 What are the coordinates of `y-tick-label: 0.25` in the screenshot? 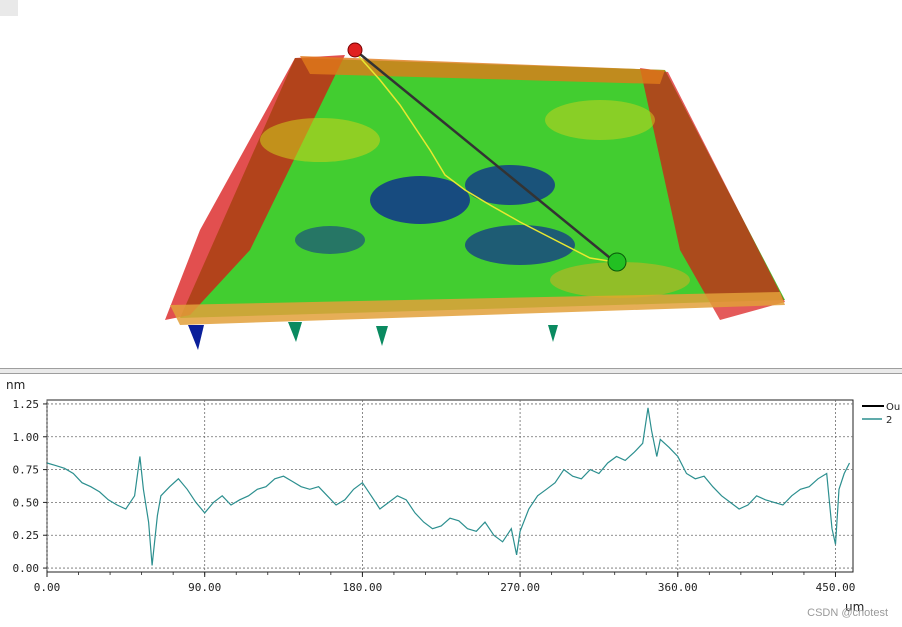 It's located at (26, 535).